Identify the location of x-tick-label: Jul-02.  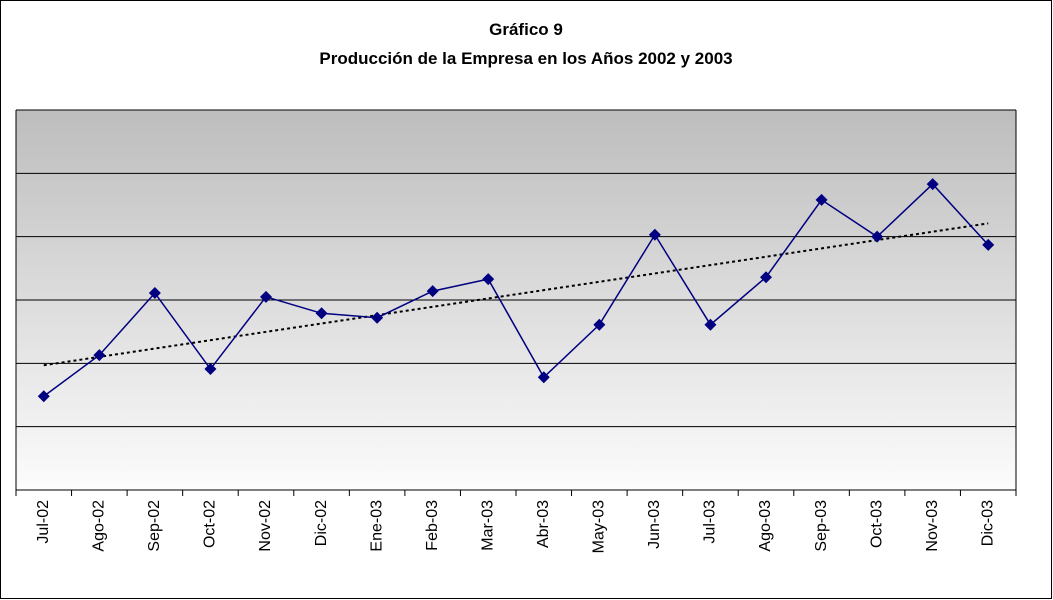
(43, 522).